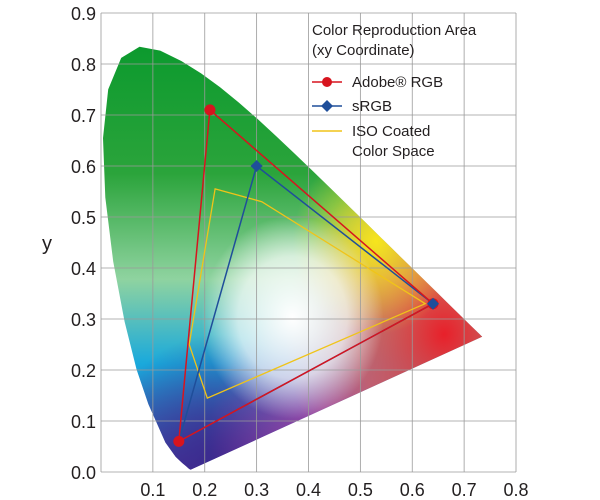 The height and width of the screenshot is (500, 600). Describe the element at coordinates (83, 14) in the screenshot. I see `y-tick-label: 0.9` at that location.